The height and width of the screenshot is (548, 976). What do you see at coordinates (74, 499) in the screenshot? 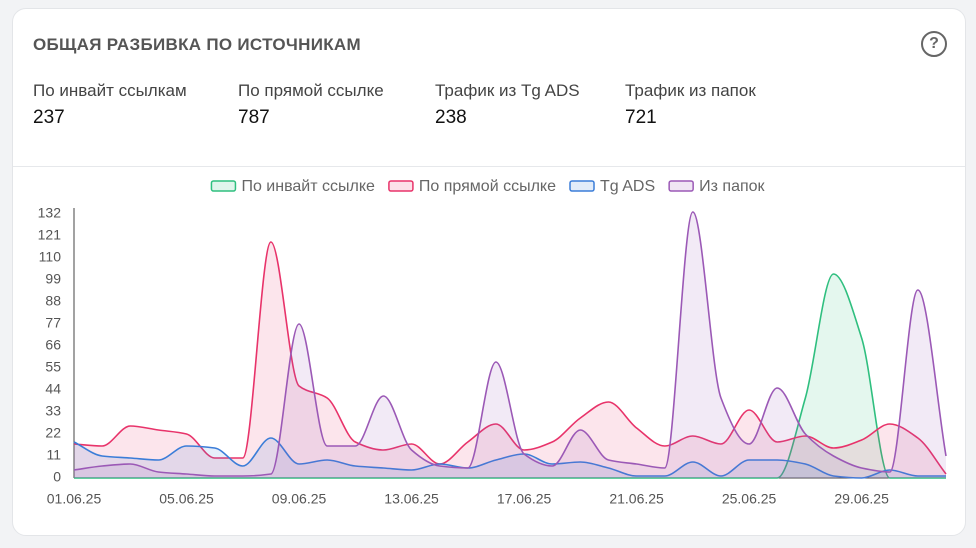
I see `x-tick-label: 01.06.25` at bounding box center [74, 499].